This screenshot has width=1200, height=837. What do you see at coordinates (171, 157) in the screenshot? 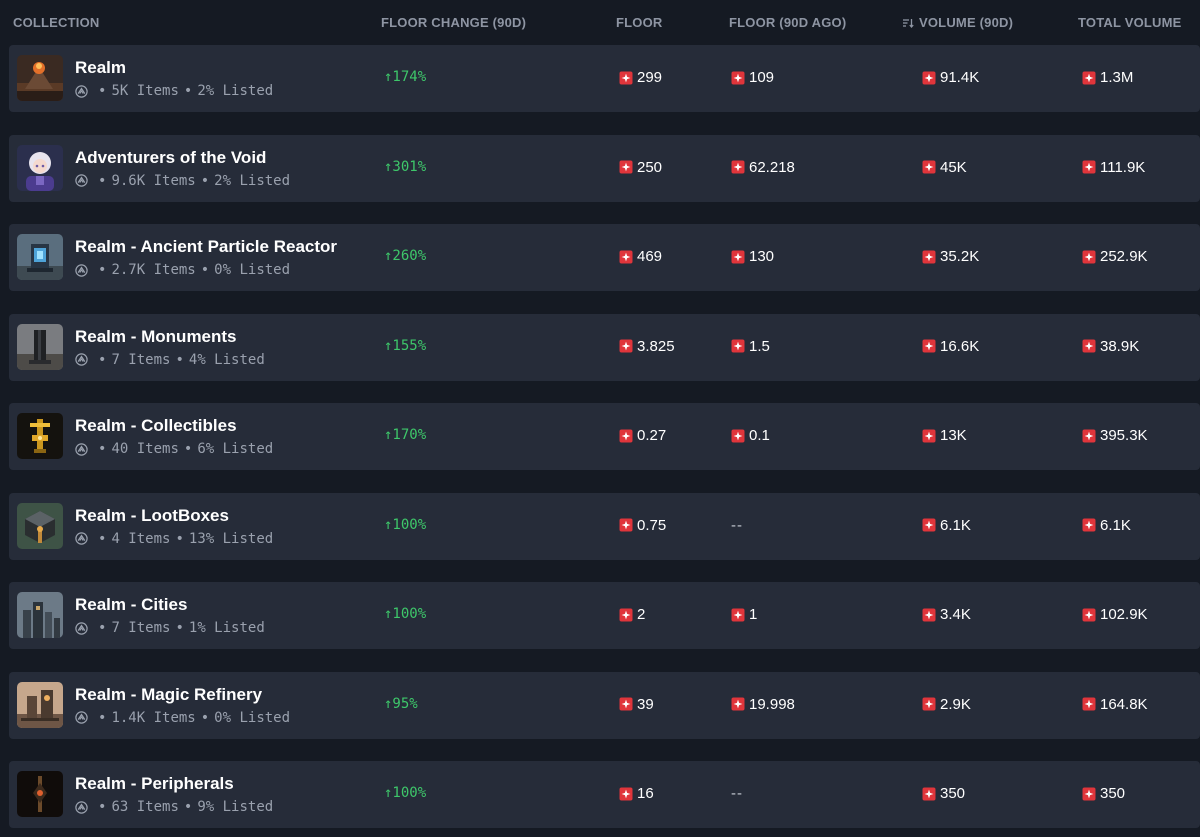
I see `collection-name: Adventurers of the Void` at bounding box center [171, 157].